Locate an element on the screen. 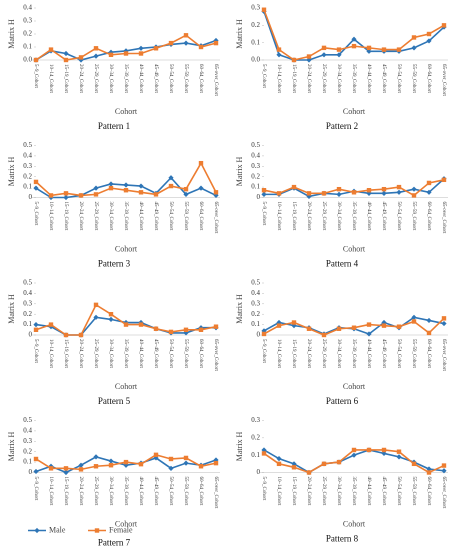 The image size is (455, 550). y-tick-label: 0.5 is located at coordinates (255, 283).